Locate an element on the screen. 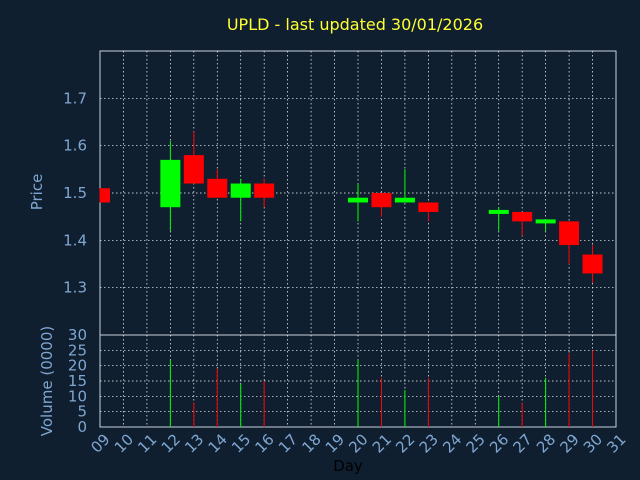 The height and width of the screenshot is (480, 640). price-tick-label: 1.4 is located at coordinates (75, 240).